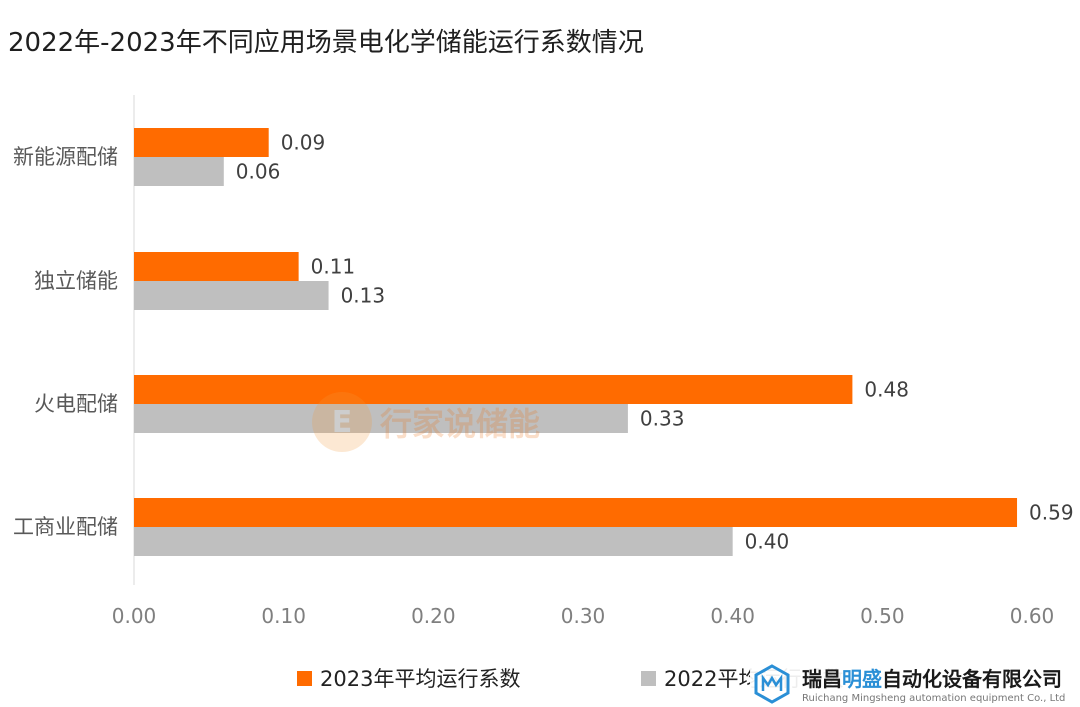  Describe the element at coordinates (65, 527) in the screenshot. I see `y-tick-label: 工商业配储` at that location.